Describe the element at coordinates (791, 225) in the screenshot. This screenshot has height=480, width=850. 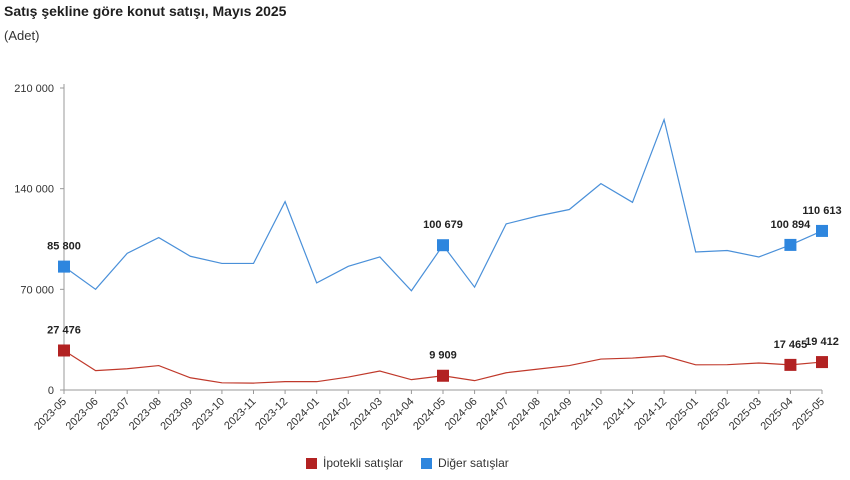
I see `data-label-other: 100 894` at that location.